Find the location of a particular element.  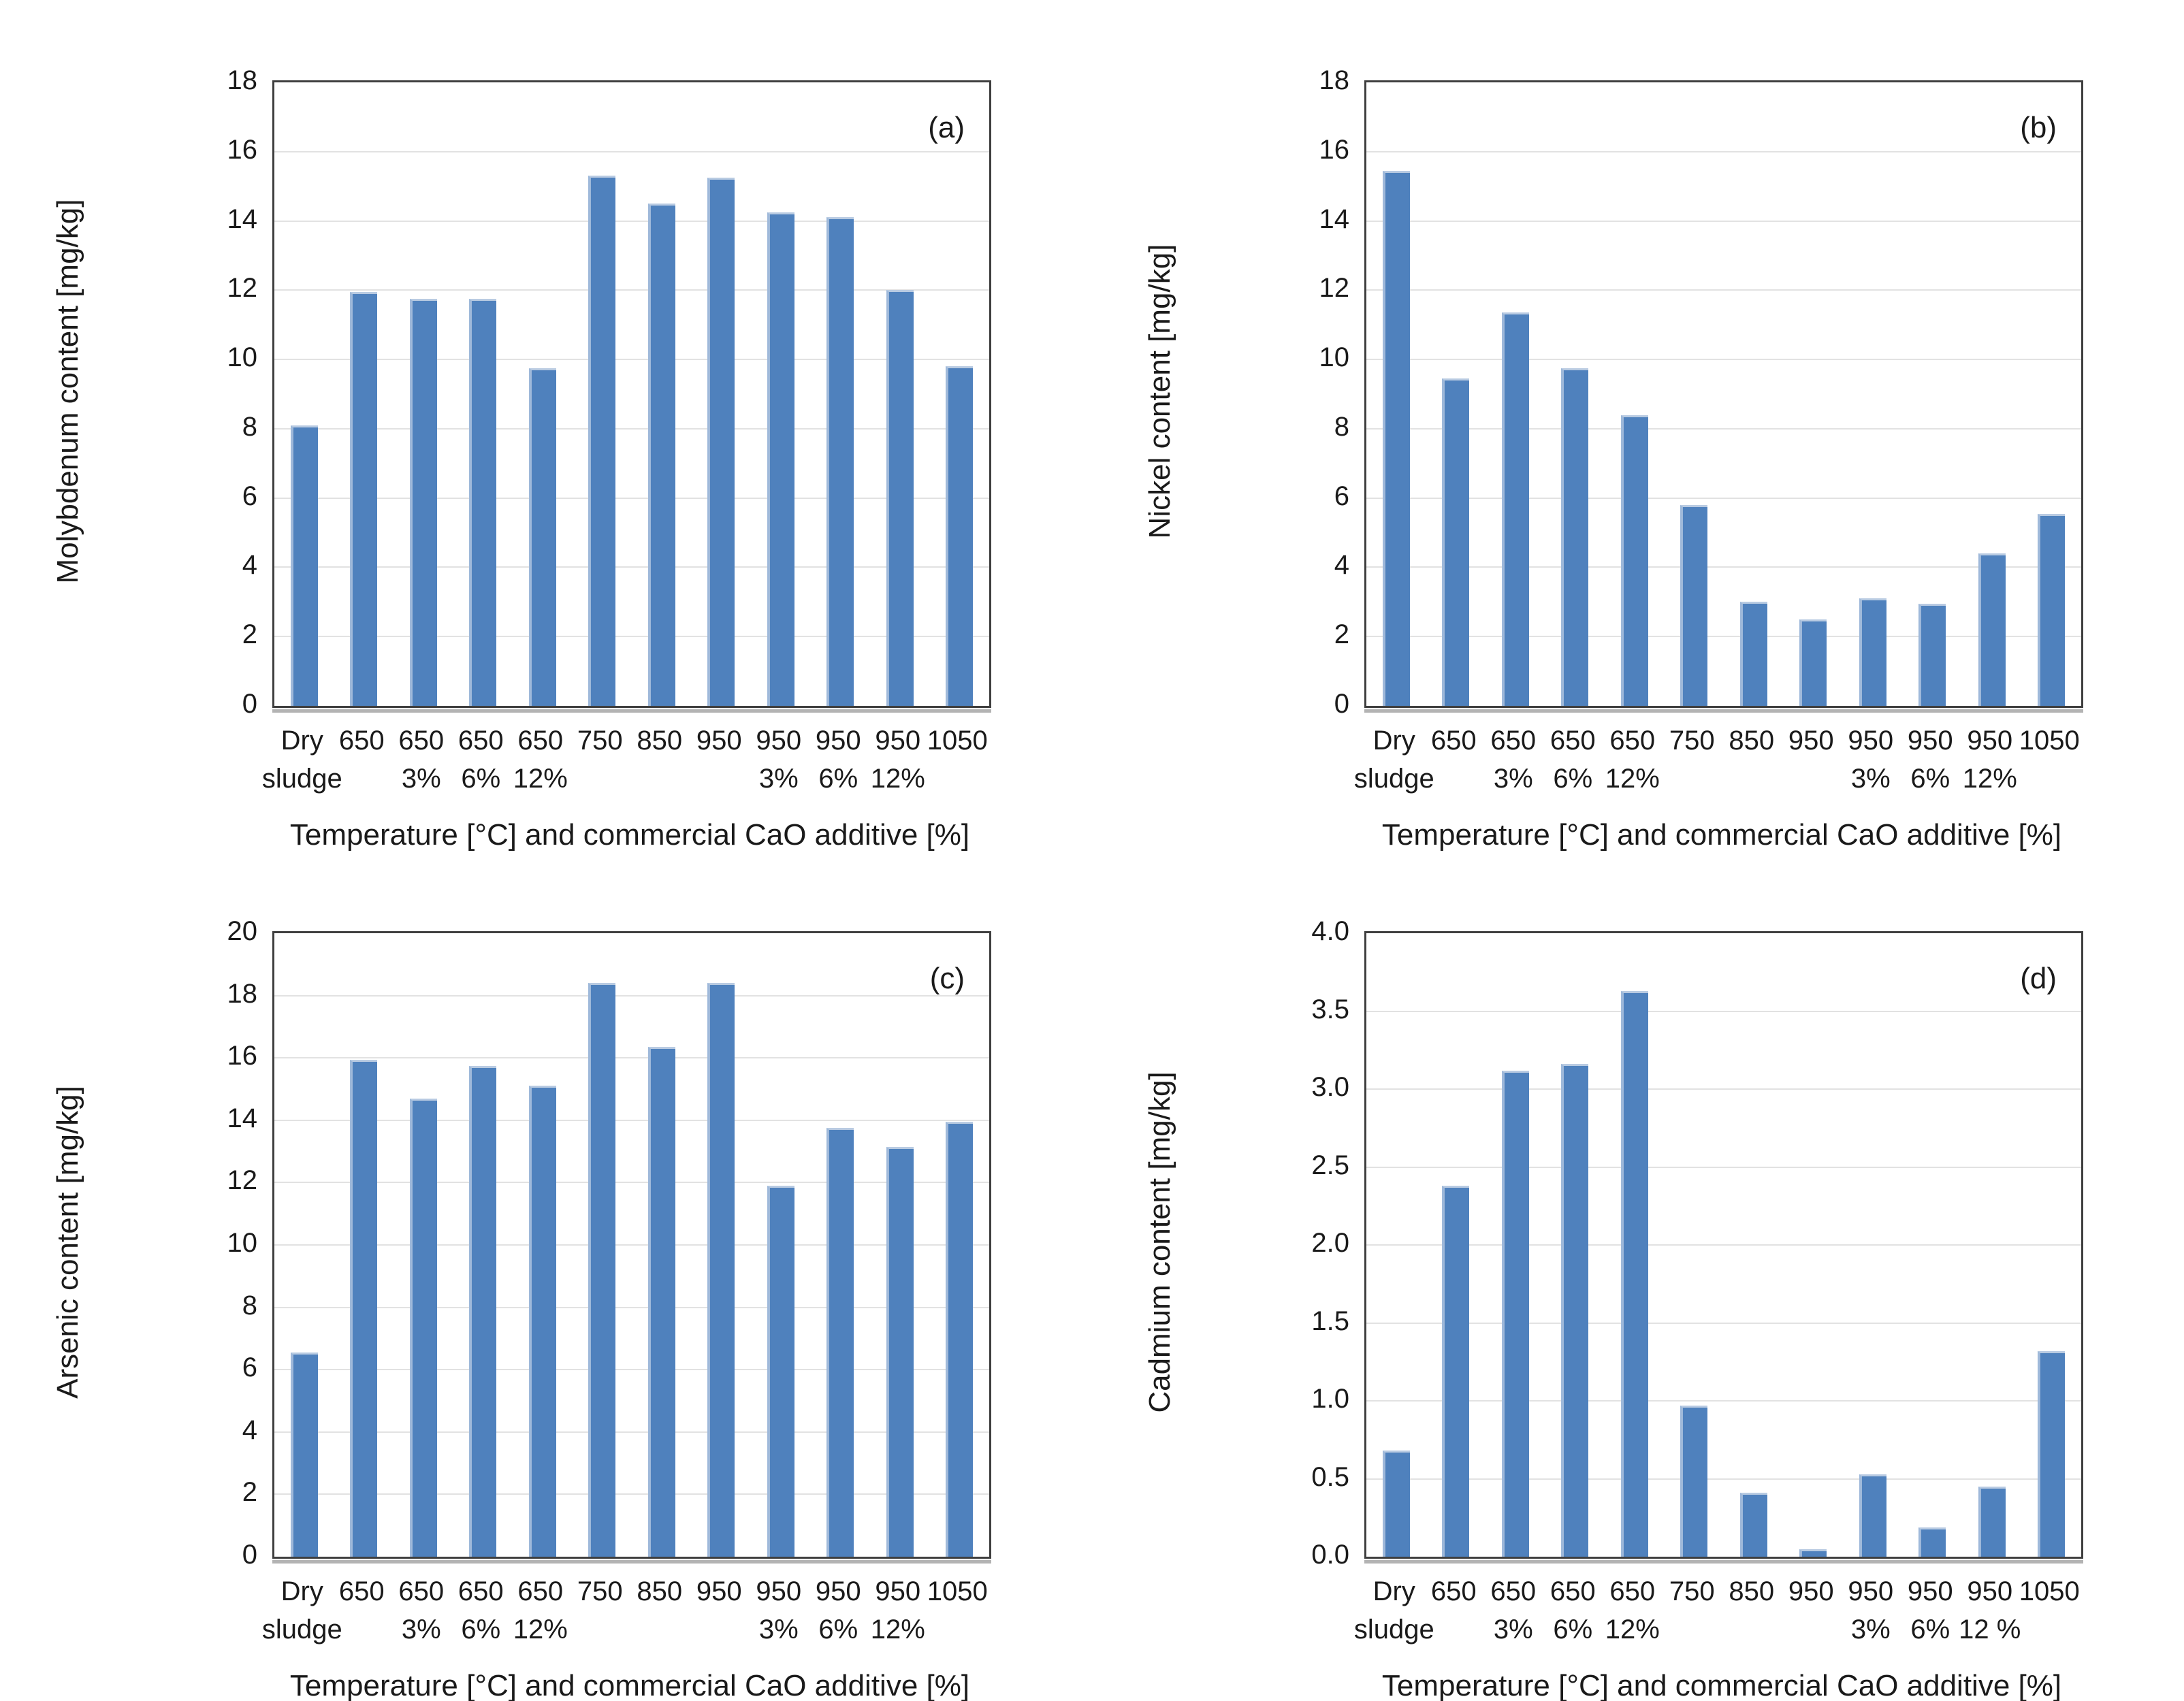

bar-650-6% is located at coordinates (1575, 1310).